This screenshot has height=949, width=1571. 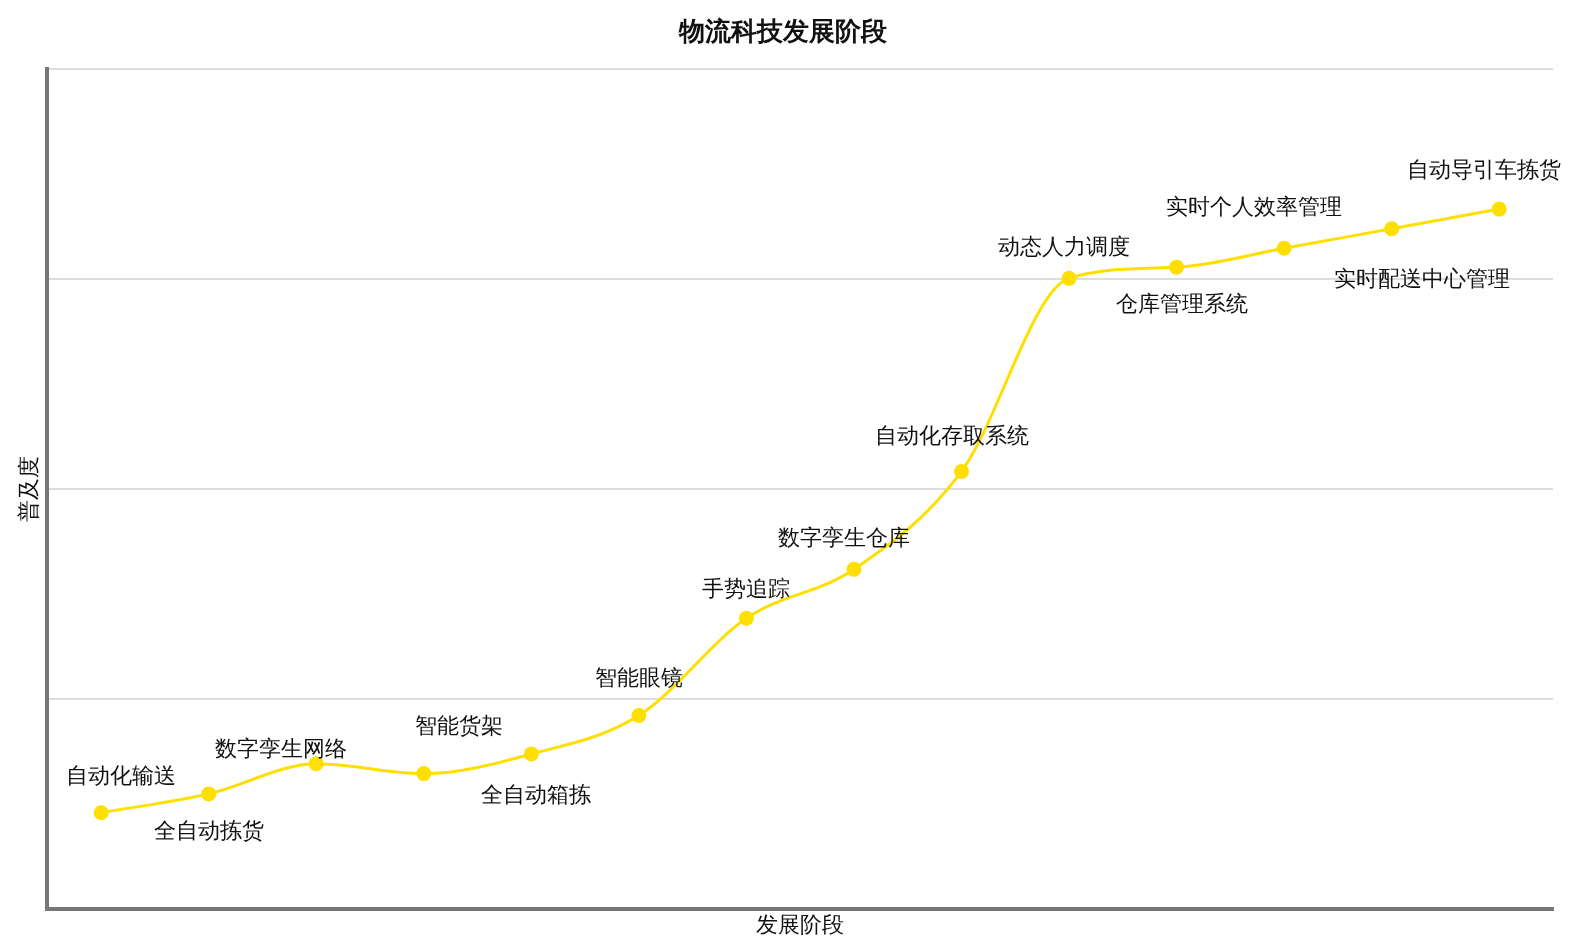 What do you see at coordinates (121, 776) in the screenshot?
I see `annotation: 自动化输送` at bounding box center [121, 776].